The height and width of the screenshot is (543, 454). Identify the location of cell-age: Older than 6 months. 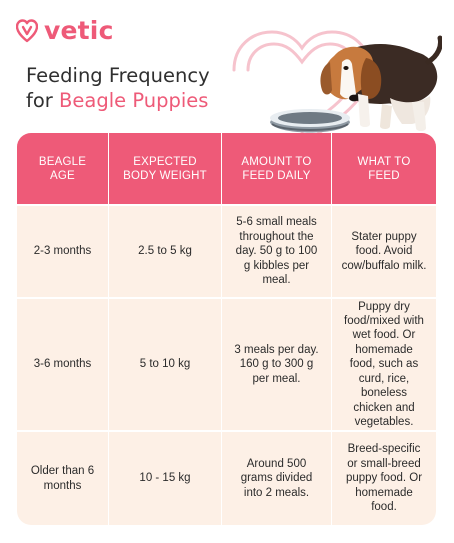
(62, 478).